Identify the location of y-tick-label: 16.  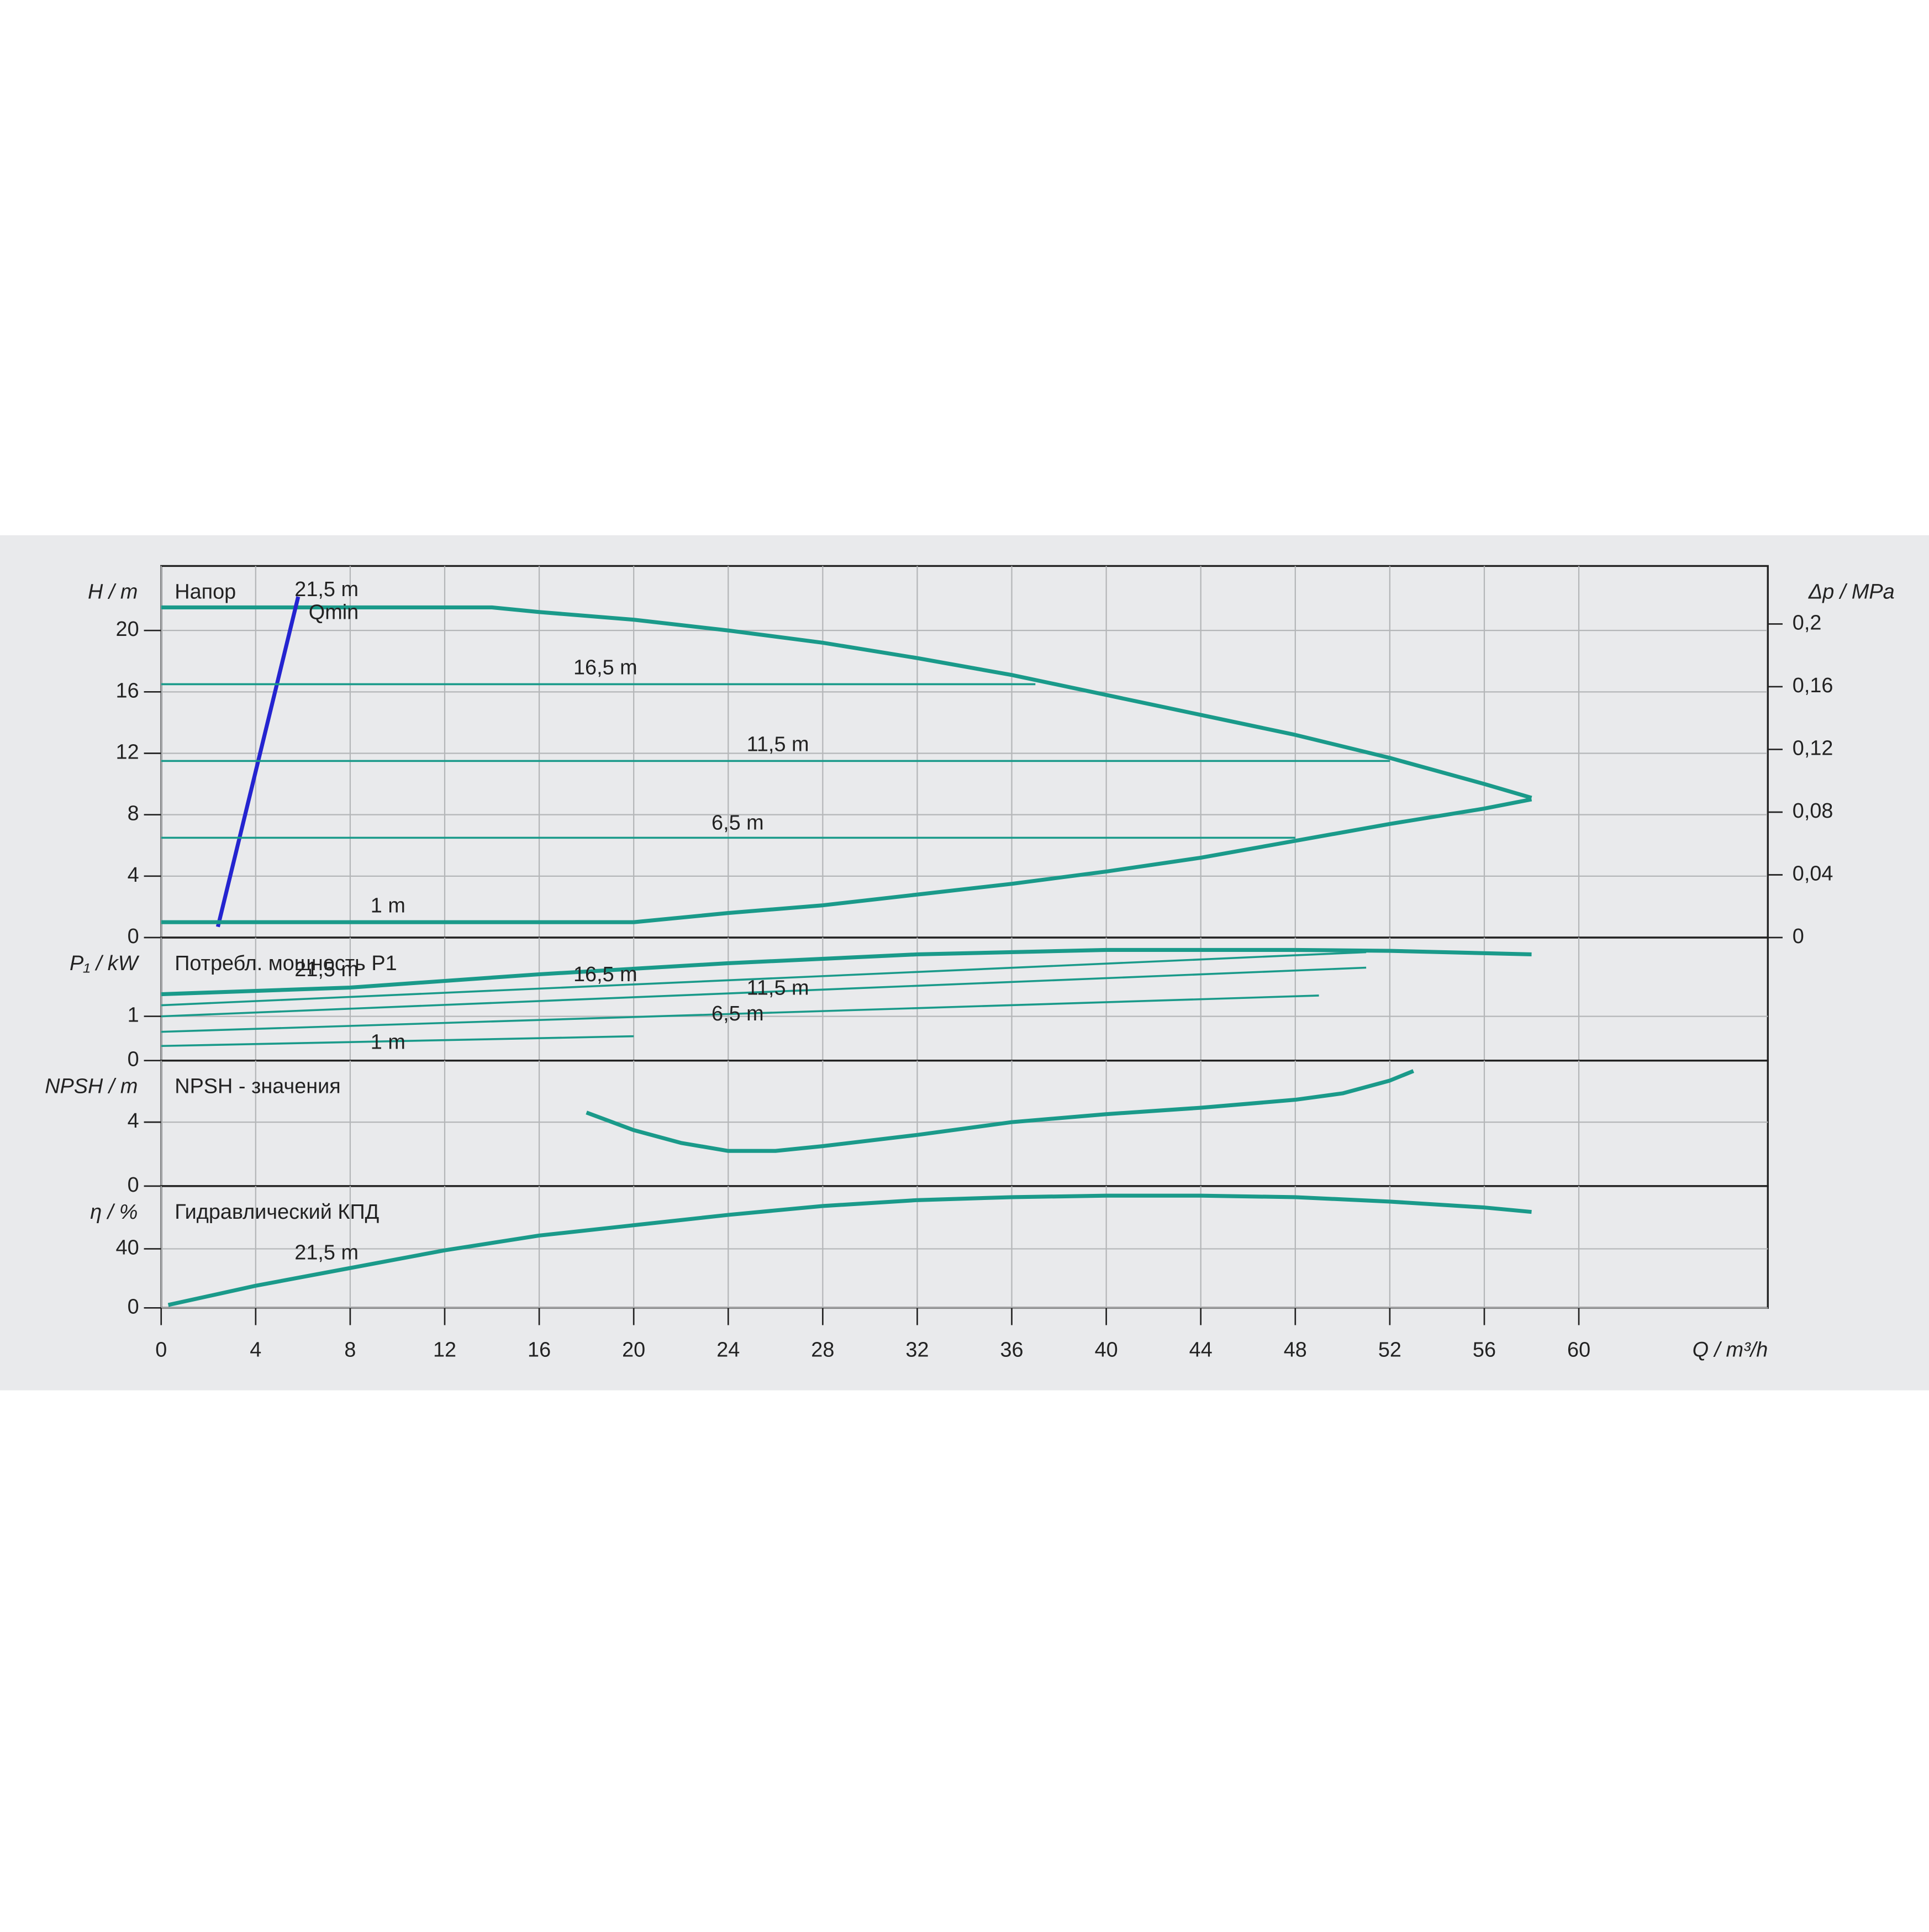
(128, 690).